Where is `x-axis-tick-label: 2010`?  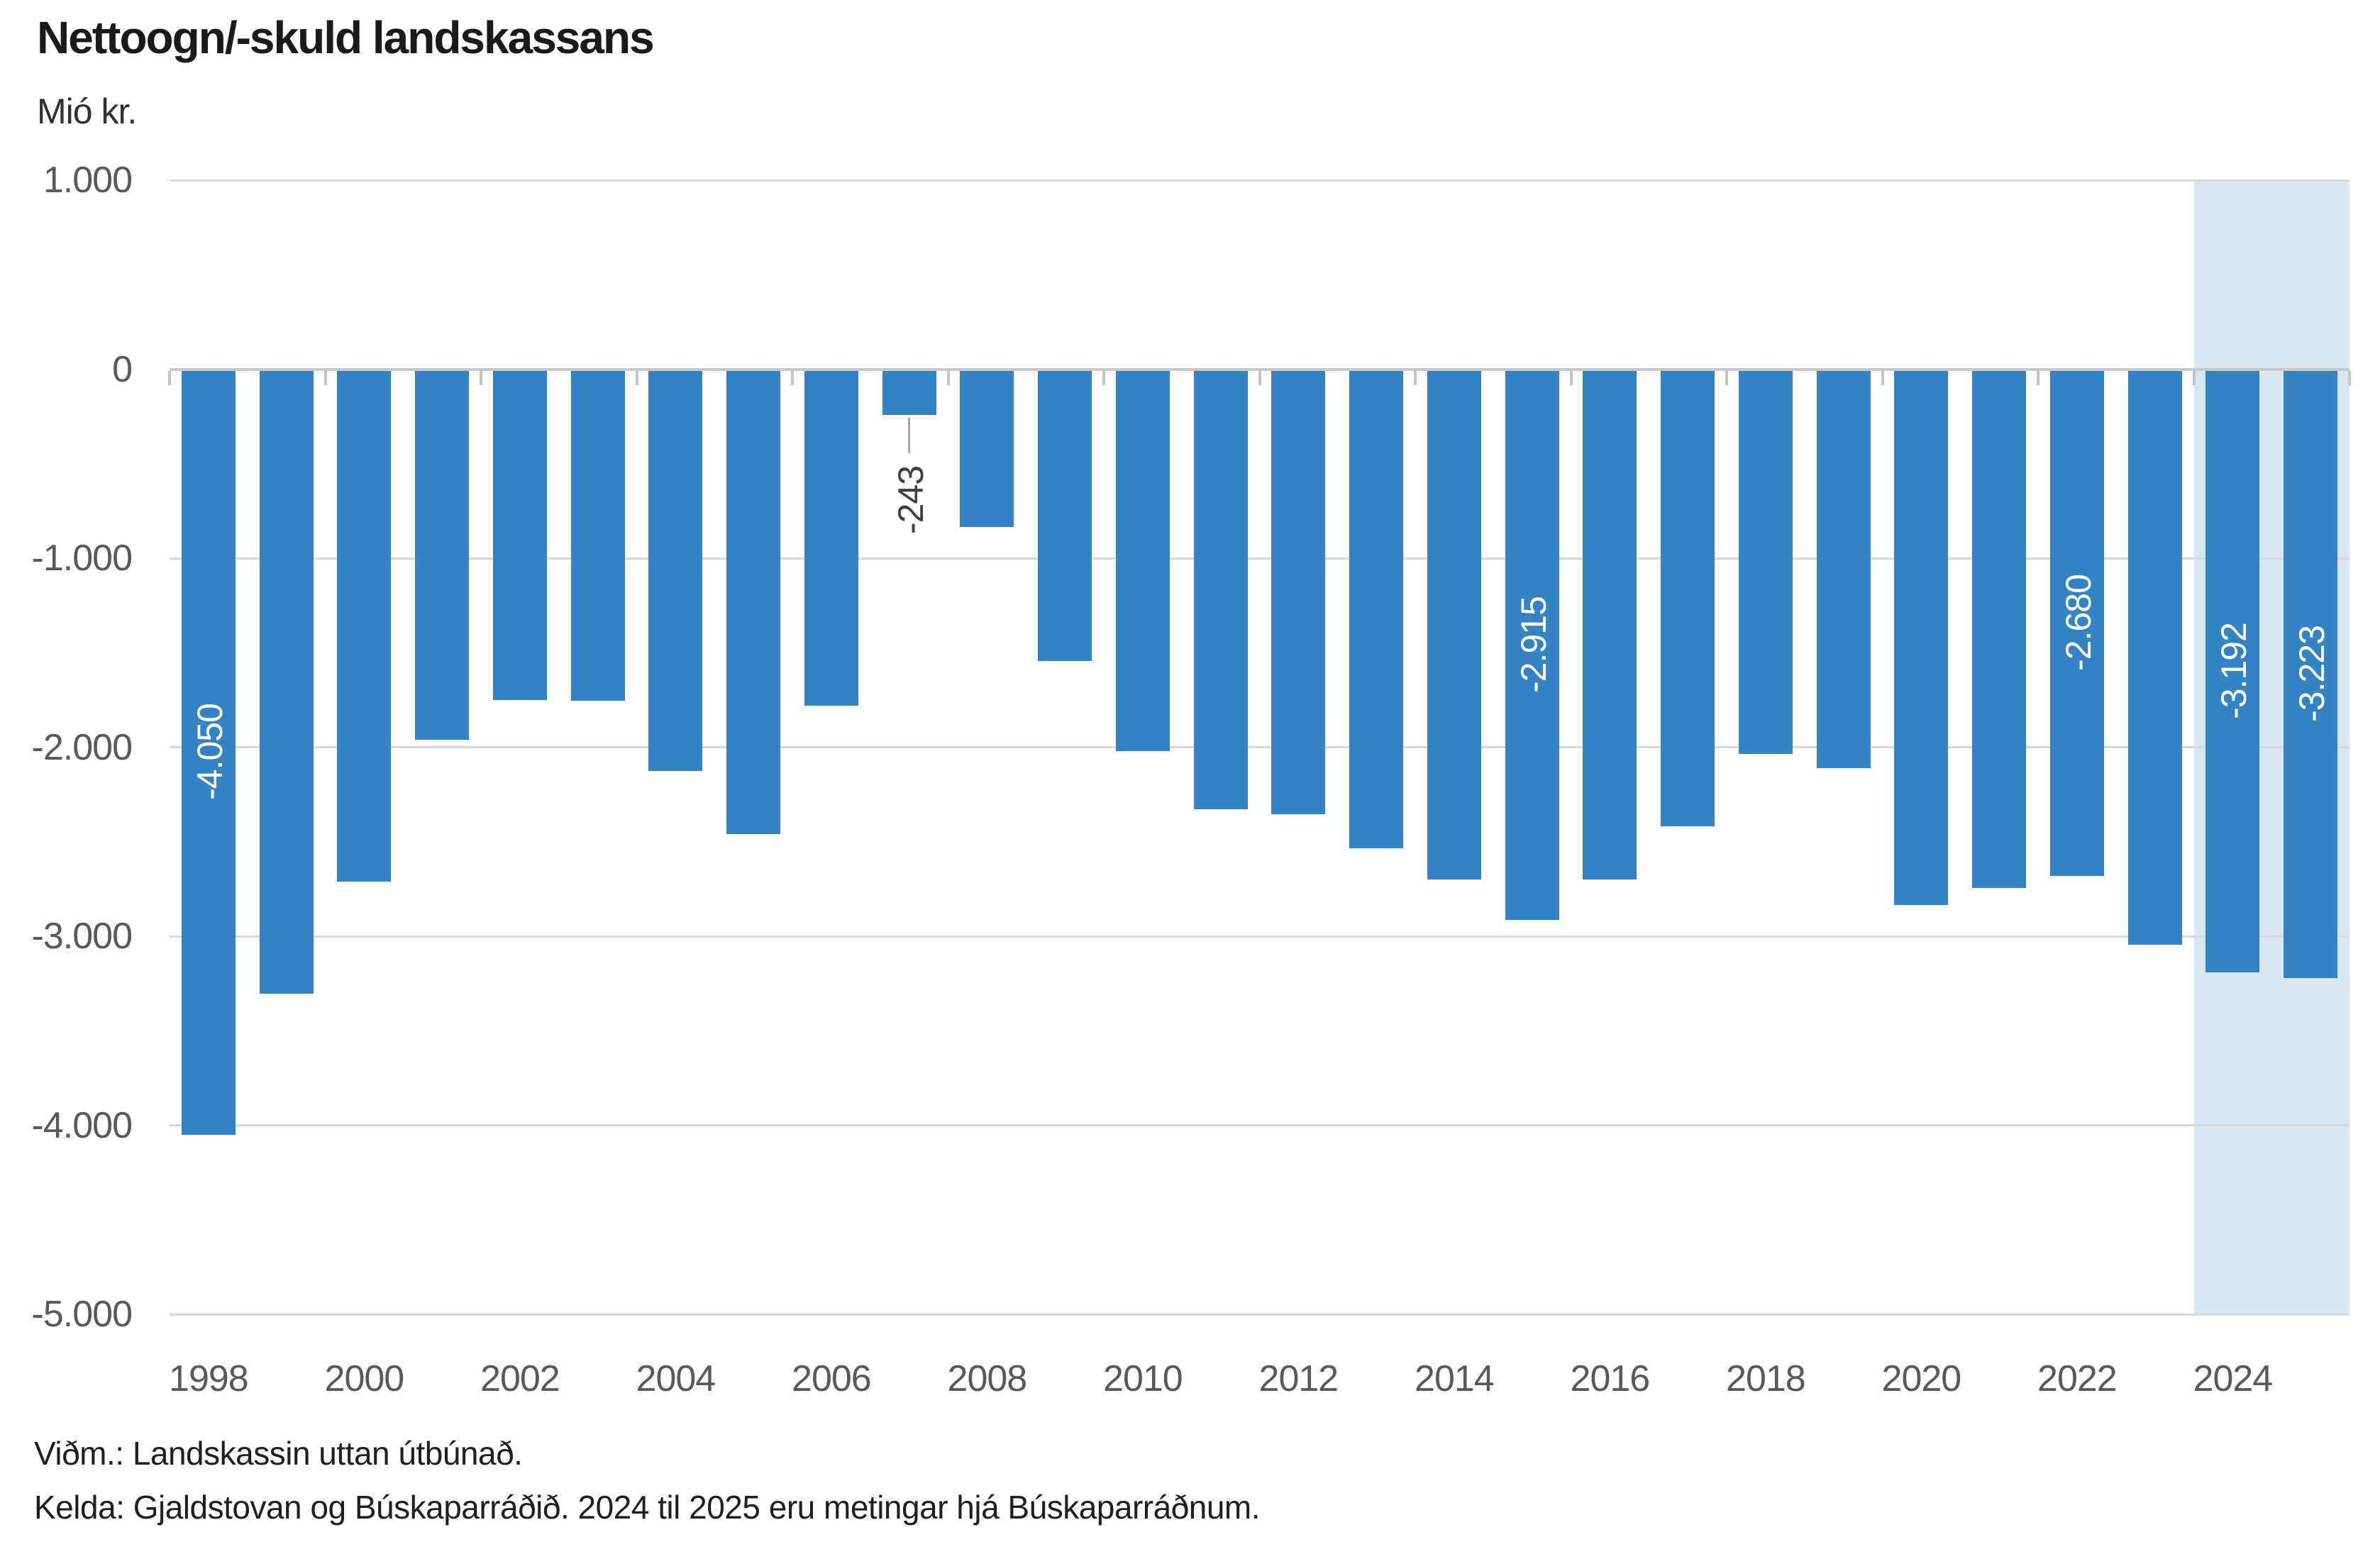
x-axis-tick-label: 2010 is located at coordinates (1143, 1378).